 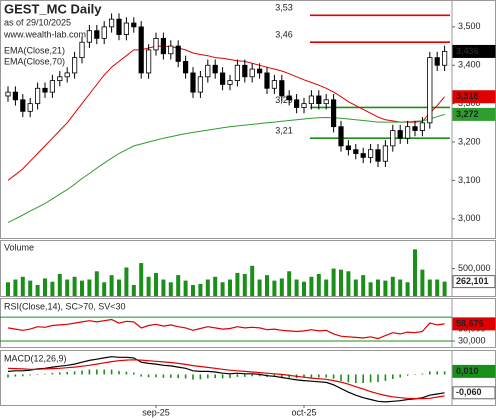 What do you see at coordinates (467, 371) in the screenshot?
I see `value-box-label: 0,010` at bounding box center [467, 371].